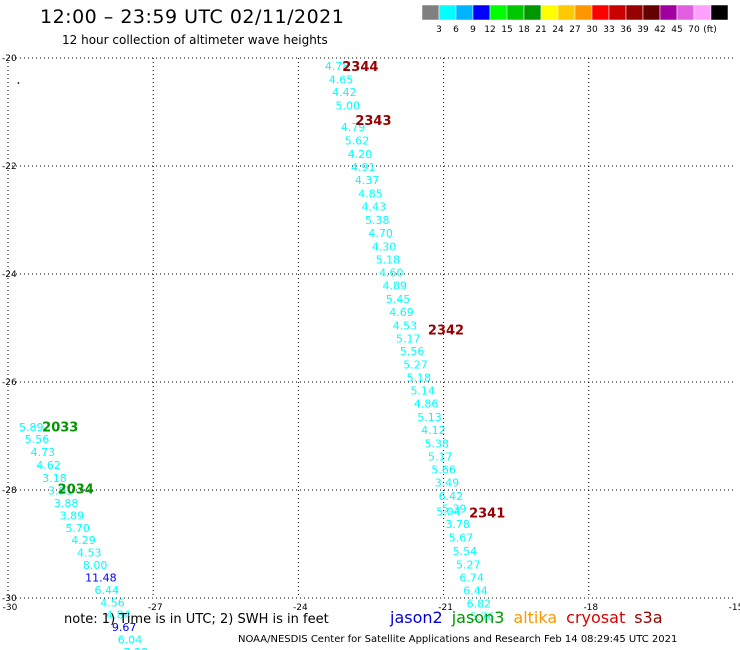  What do you see at coordinates (300, 608) in the screenshot?
I see `x-tick-label: -24` at bounding box center [300, 608].